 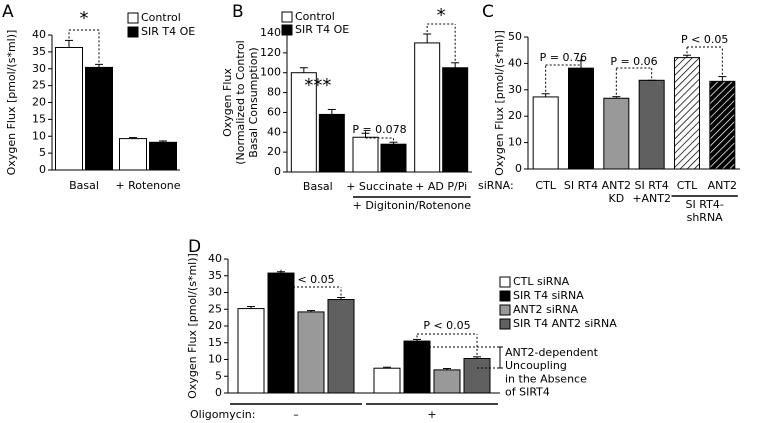 I want to click on panel-letter: A, so click(x=8, y=12).